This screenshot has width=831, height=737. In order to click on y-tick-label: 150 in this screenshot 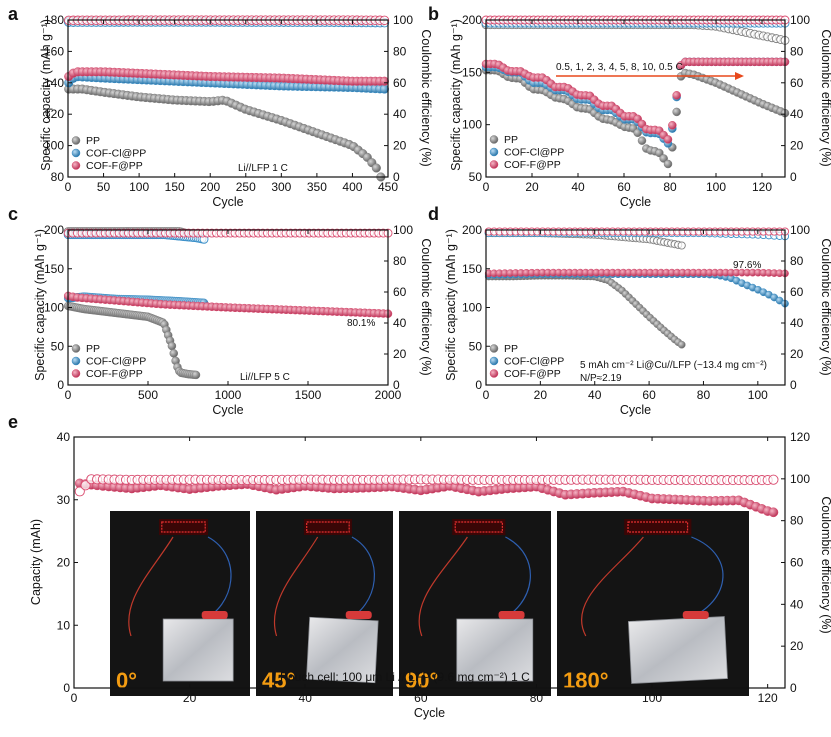, I will do `click(472, 72)`.